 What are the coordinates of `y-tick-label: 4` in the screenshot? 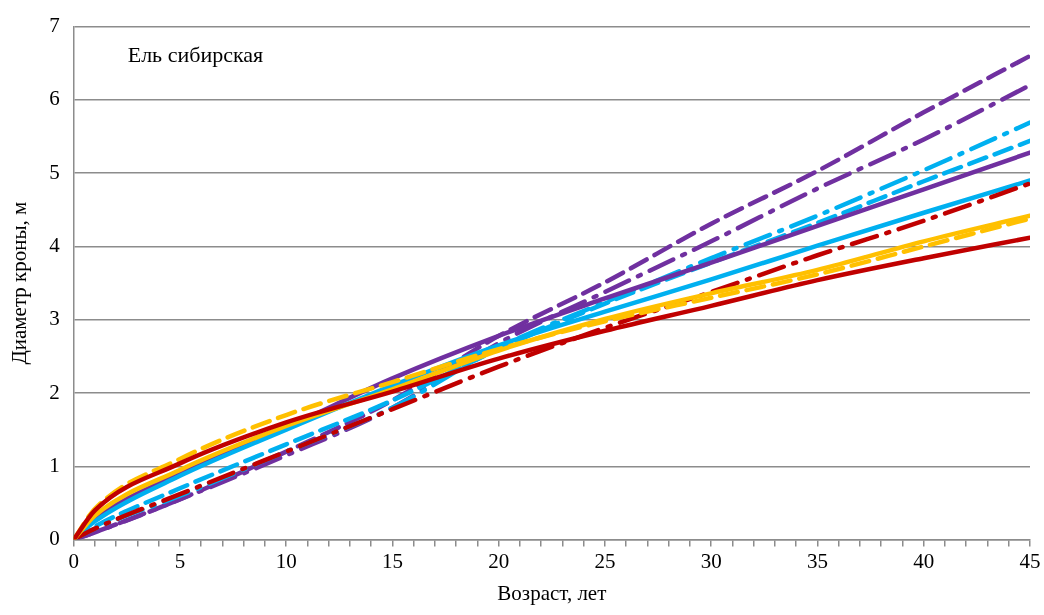 It's located at (55, 244).